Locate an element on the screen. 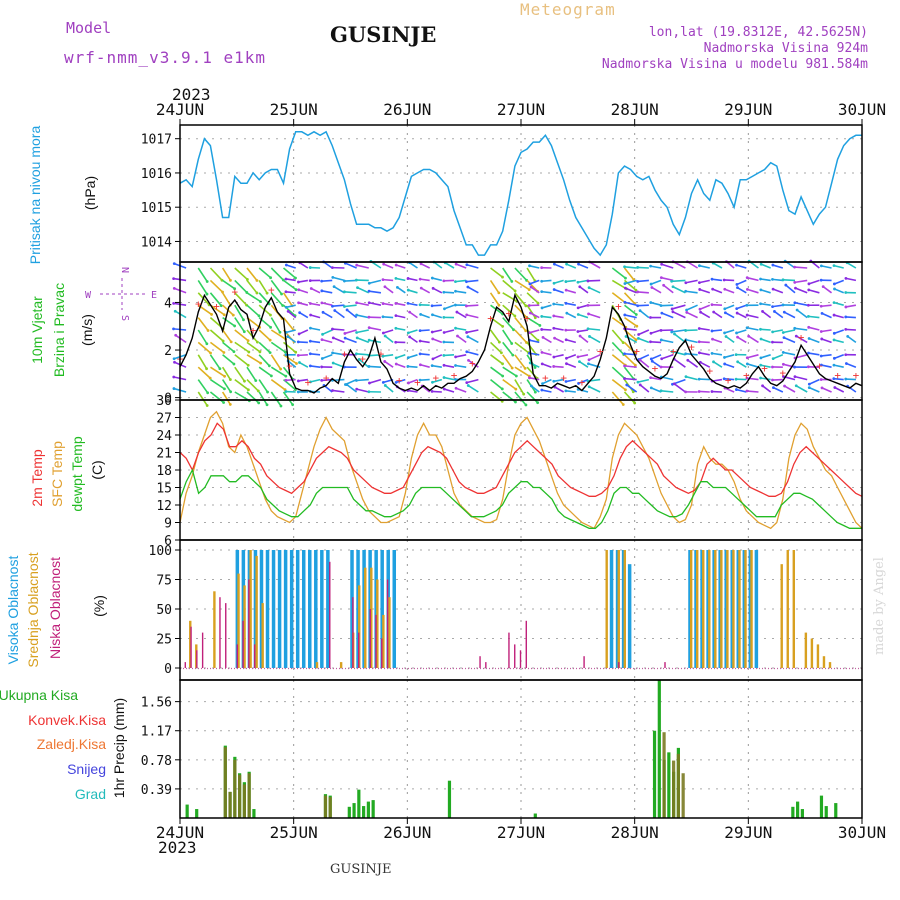  x-tick-label-bottom: 25JUN is located at coordinates (294, 832).